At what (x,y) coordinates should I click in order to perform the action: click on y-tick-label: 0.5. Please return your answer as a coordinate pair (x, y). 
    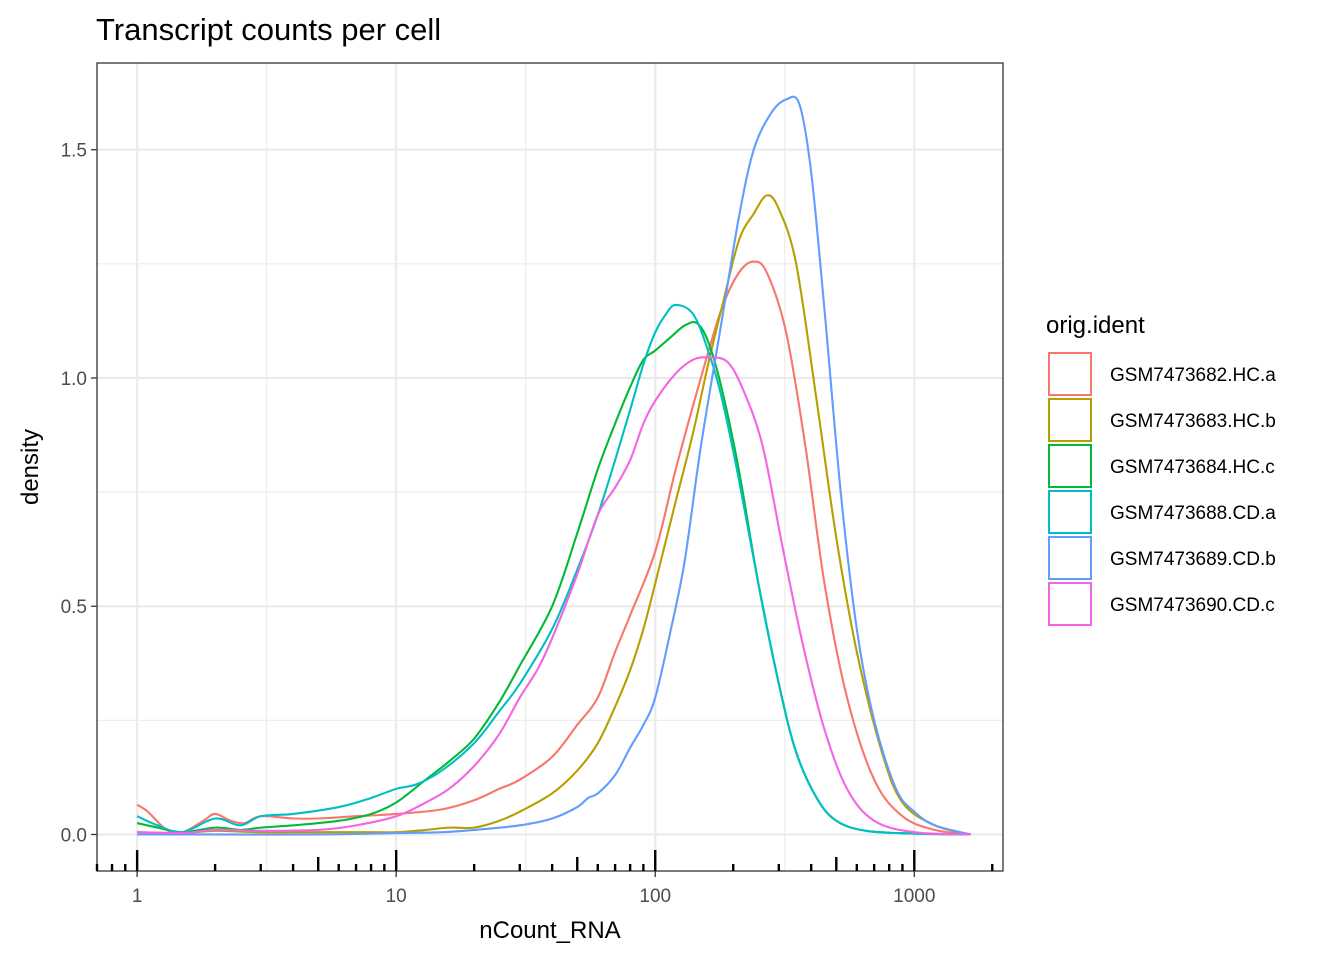
    Looking at the image, I should click on (74, 607).